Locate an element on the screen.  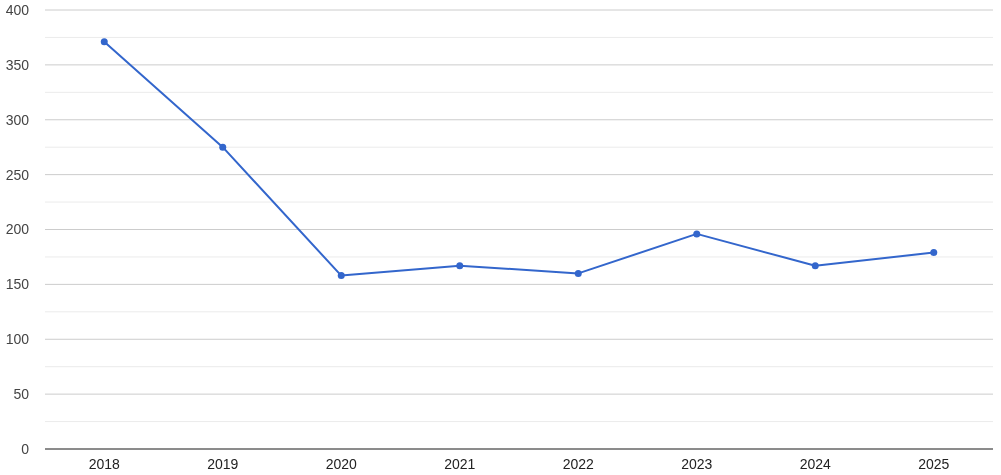
x-tick-label: 2024 is located at coordinates (815, 464).